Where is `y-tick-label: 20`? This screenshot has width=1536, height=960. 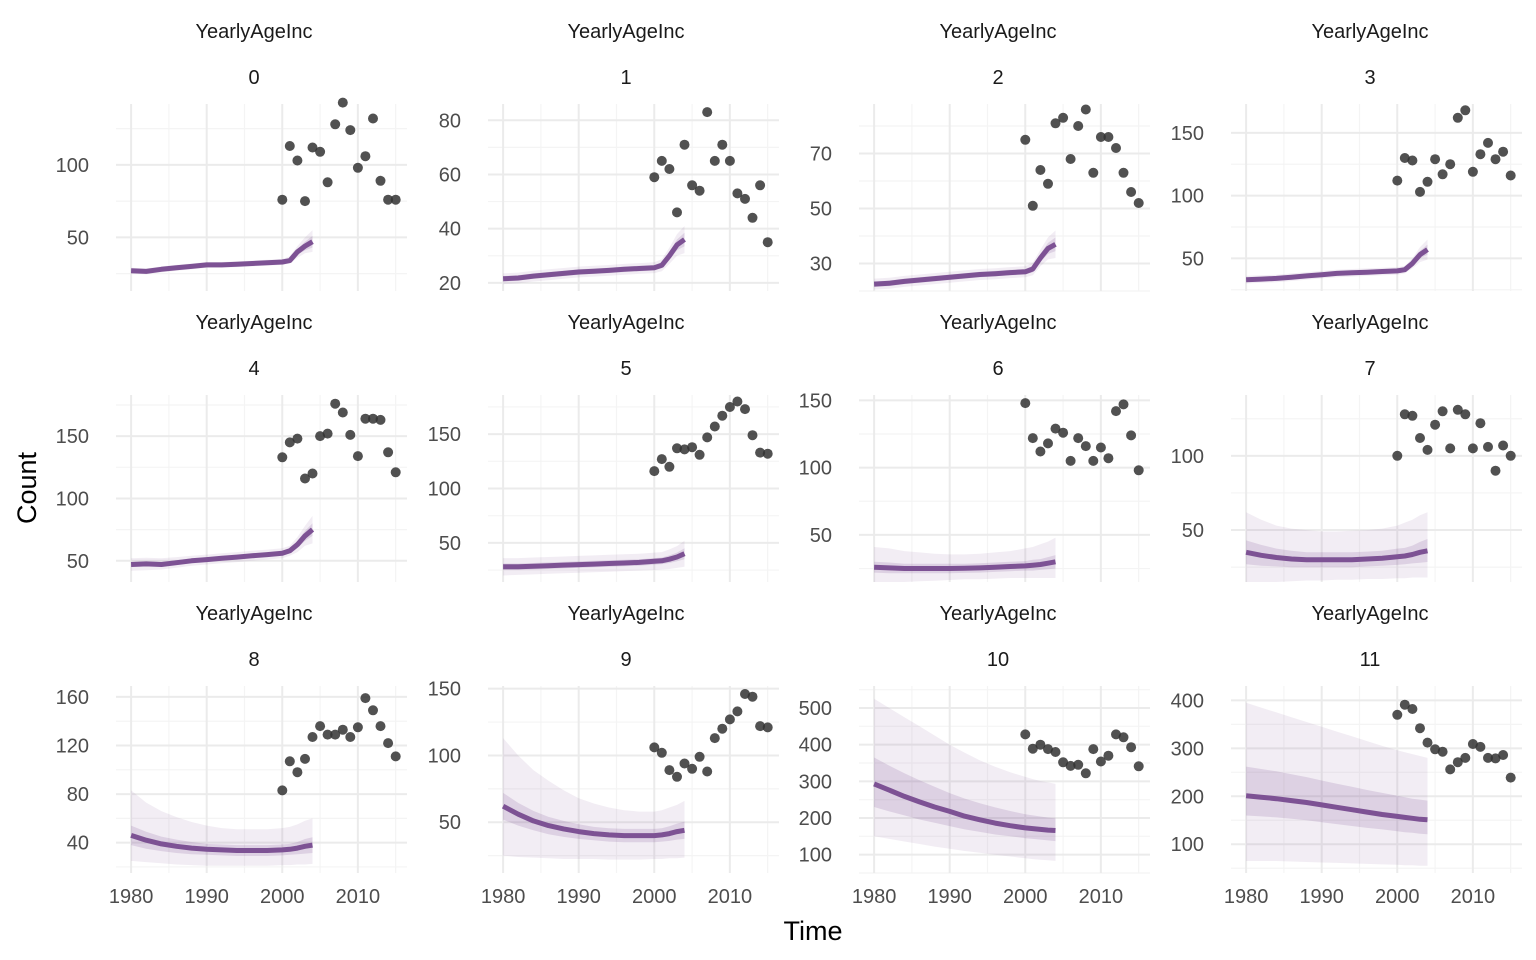 y-tick-label: 20 is located at coordinates (450, 284).